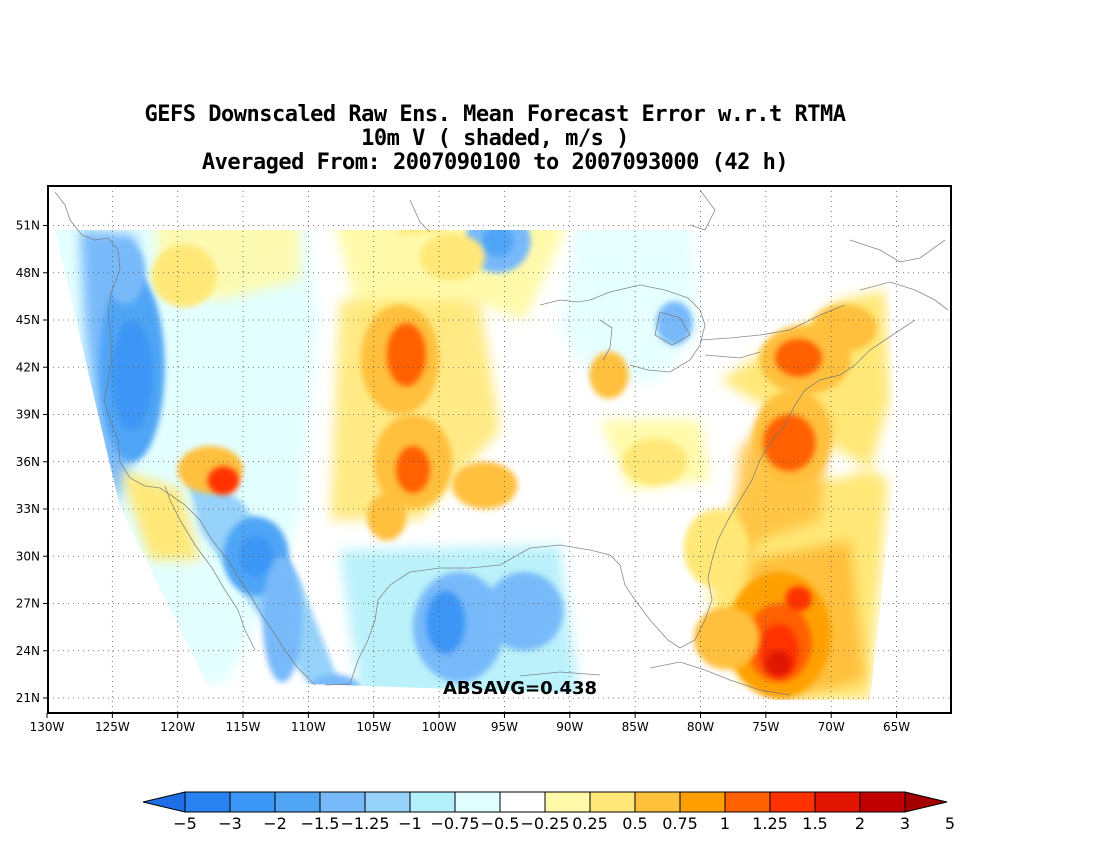 This screenshot has height=850, width=1100. I want to click on lon-tick-label: 110W, so click(308, 727).